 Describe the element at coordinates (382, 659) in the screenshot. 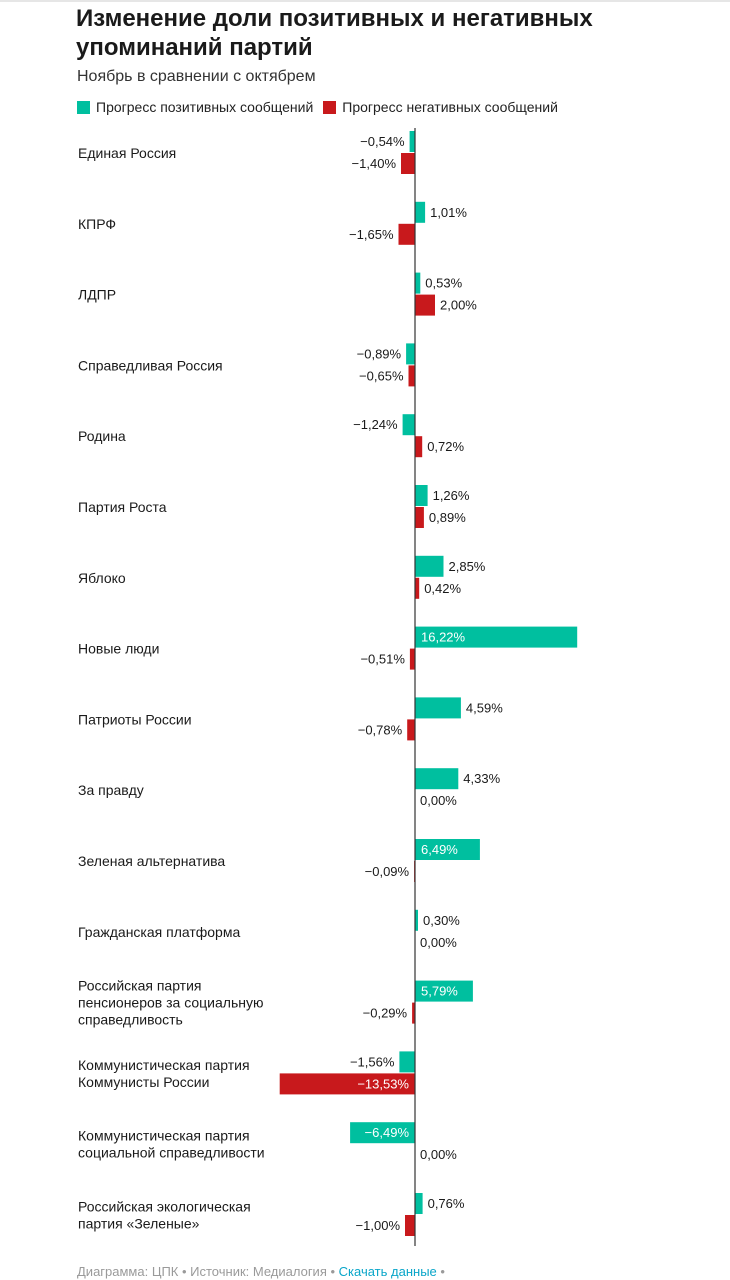

I see `data-label-negative: −0,51%` at that location.